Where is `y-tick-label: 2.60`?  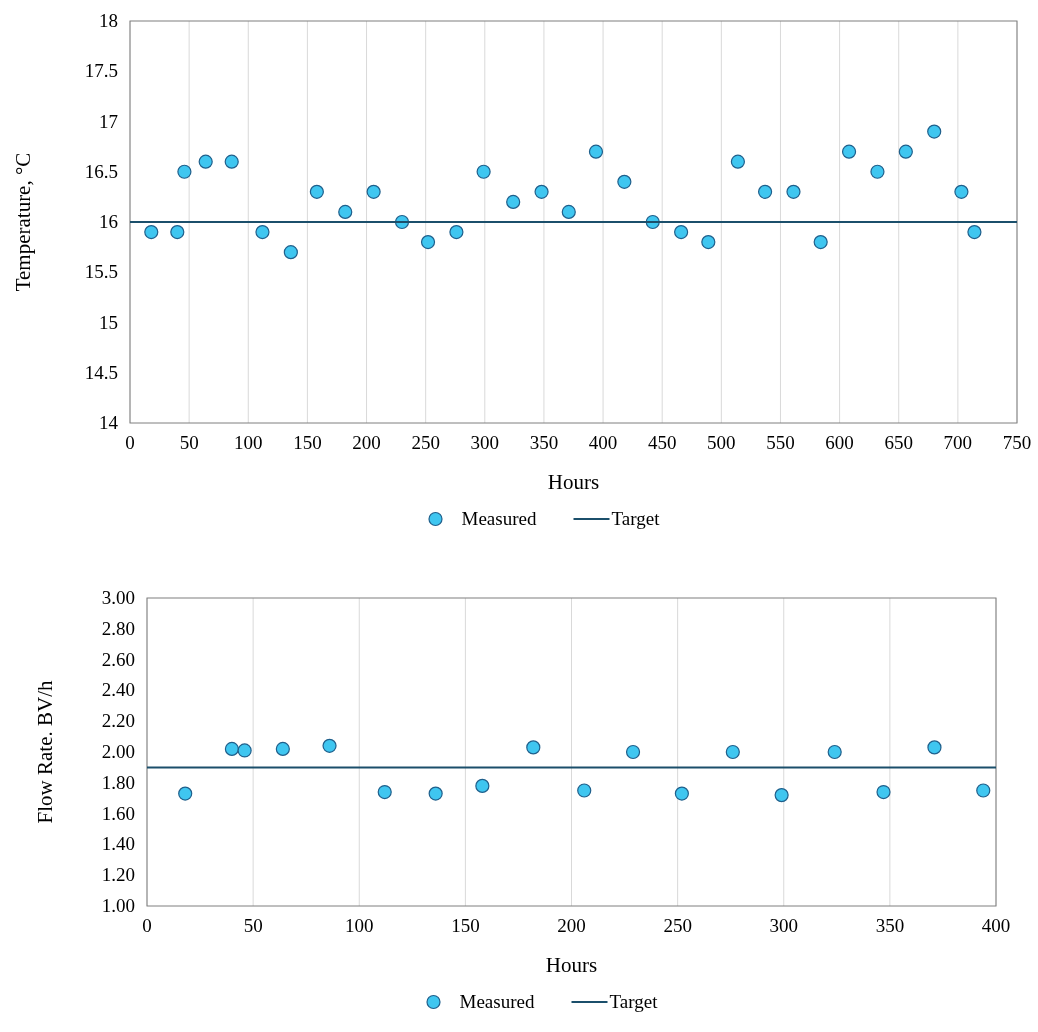 y-tick-label: 2.60 is located at coordinates (118, 659).